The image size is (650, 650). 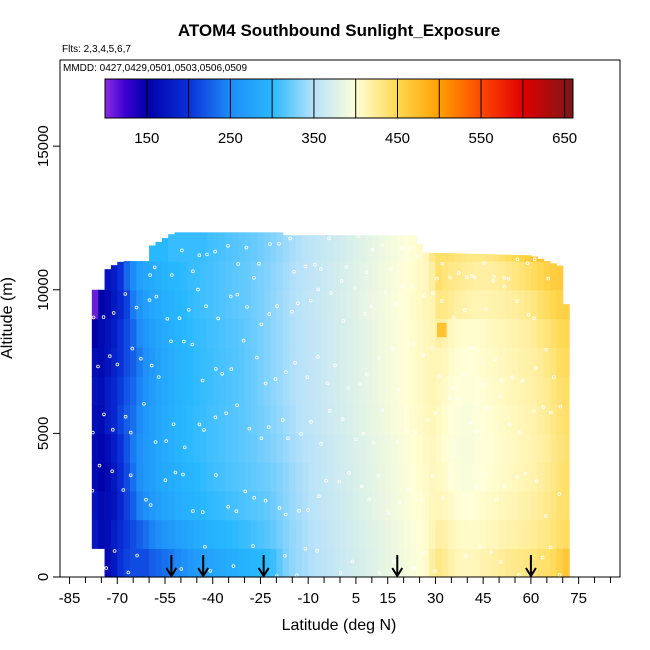 What do you see at coordinates (263, 572) in the screenshot?
I see `profile-arrow-head` at bounding box center [263, 572].